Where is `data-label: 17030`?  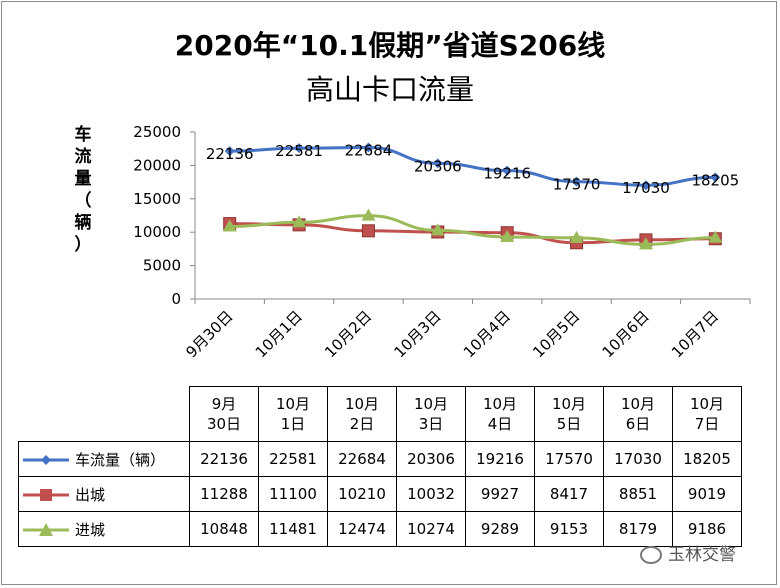 data-label: 17030 is located at coordinates (646, 188).